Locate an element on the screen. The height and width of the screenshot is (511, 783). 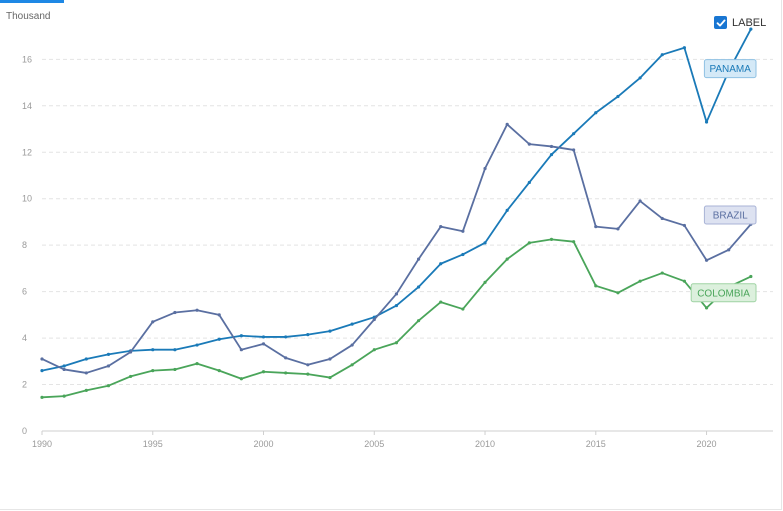
check-icon is located at coordinates (720, 22).